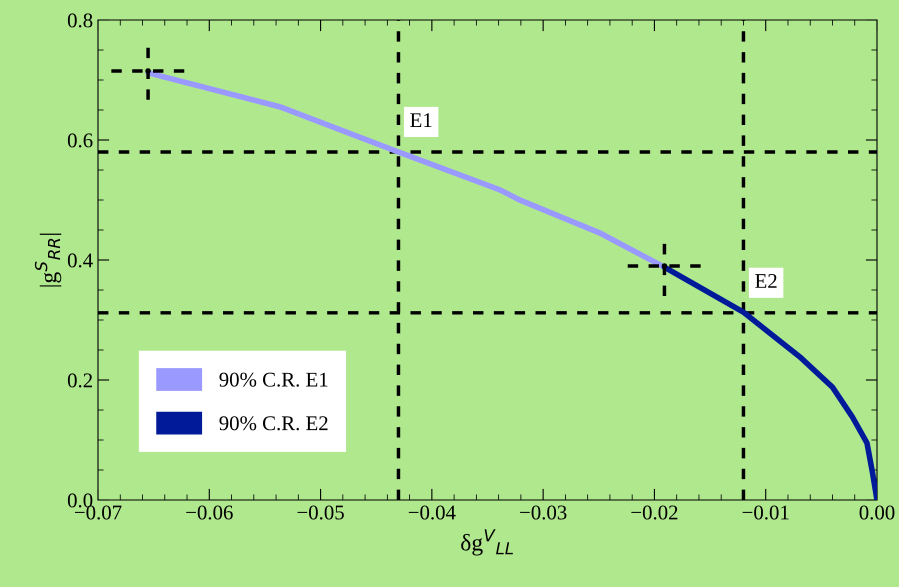 This screenshot has width=899, height=587. What do you see at coordinates (80, 380) in the screenshot?
I see `y-tick-label: 0.2` at bounding box center [80, 380].